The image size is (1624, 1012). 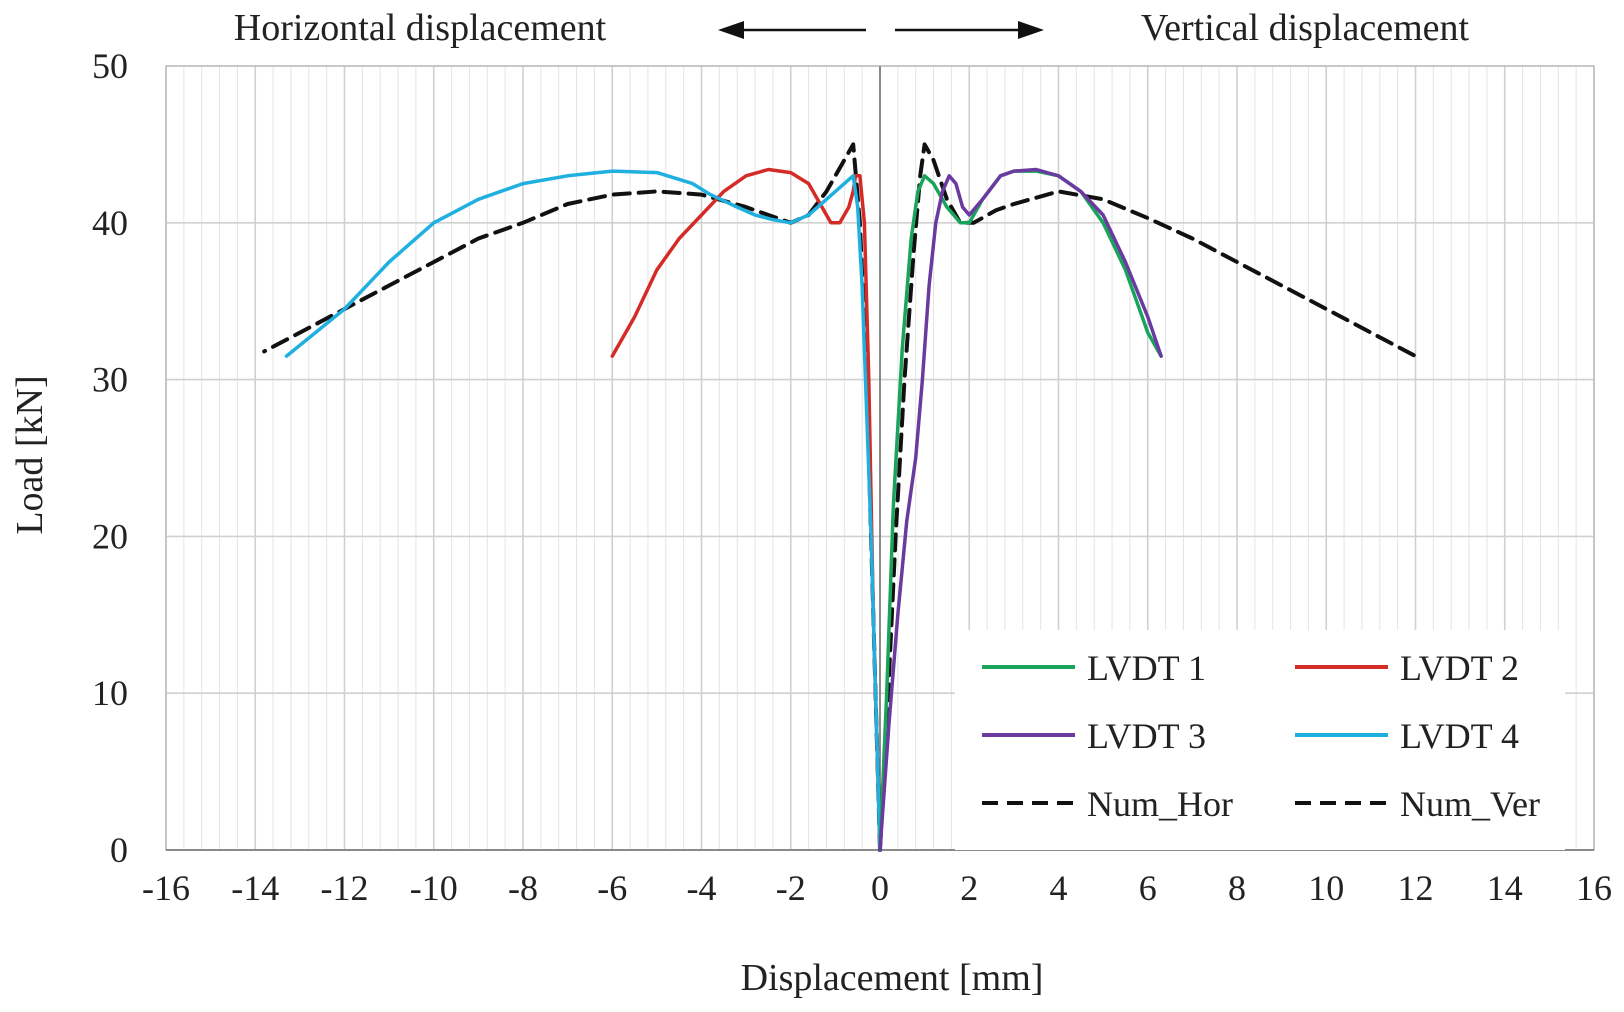 I want to click on y-tick-label: 40, so click(x=110, y=223).